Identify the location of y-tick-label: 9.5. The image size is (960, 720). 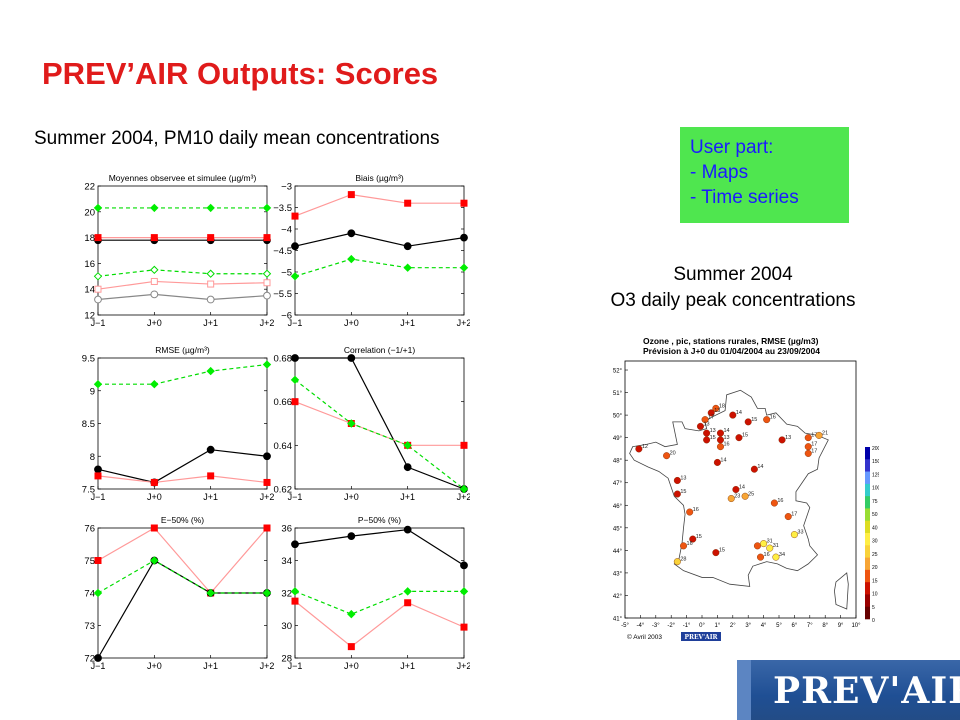
(88, 359).